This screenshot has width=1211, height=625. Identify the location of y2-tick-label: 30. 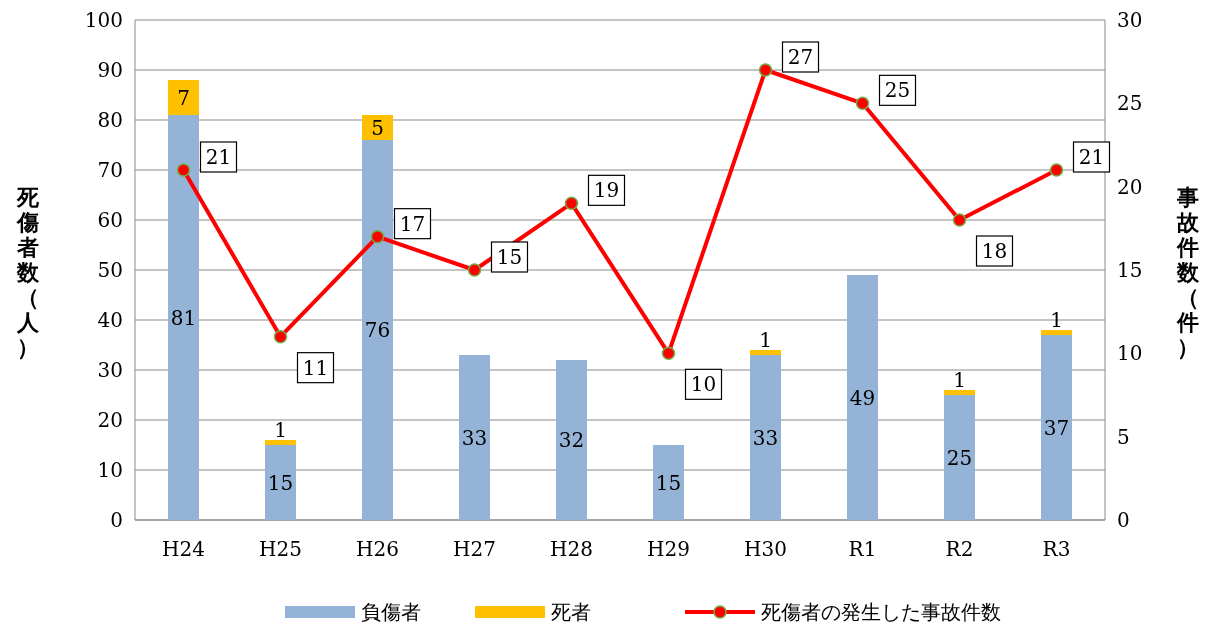
(1130, 20).